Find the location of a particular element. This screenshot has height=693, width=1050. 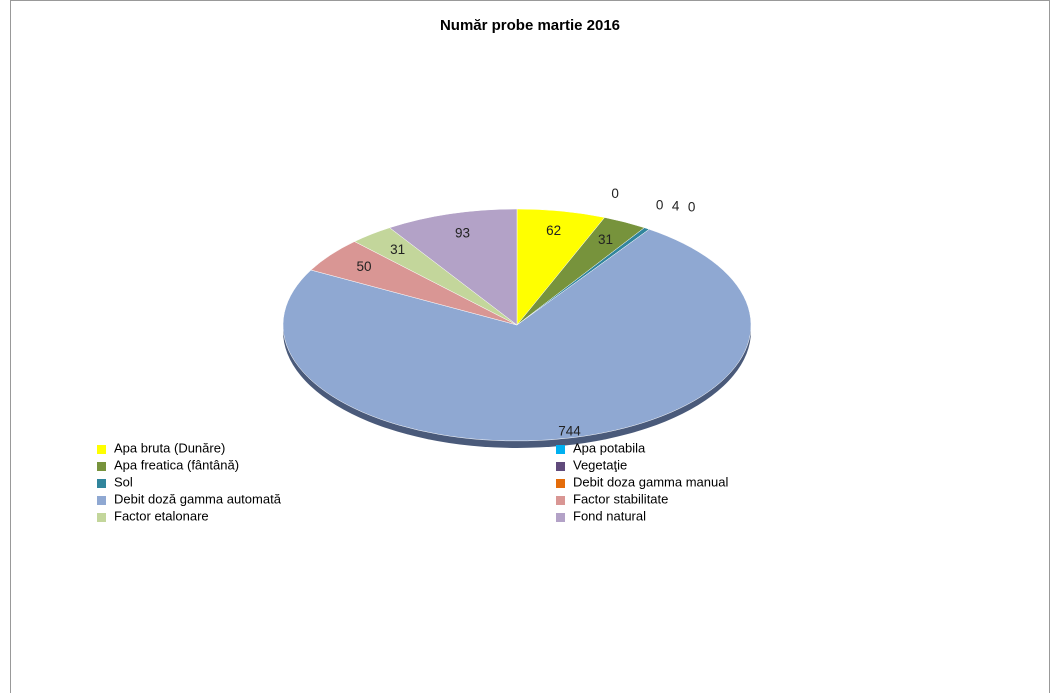

data-label: 4 is located at coordinates (676, 205).